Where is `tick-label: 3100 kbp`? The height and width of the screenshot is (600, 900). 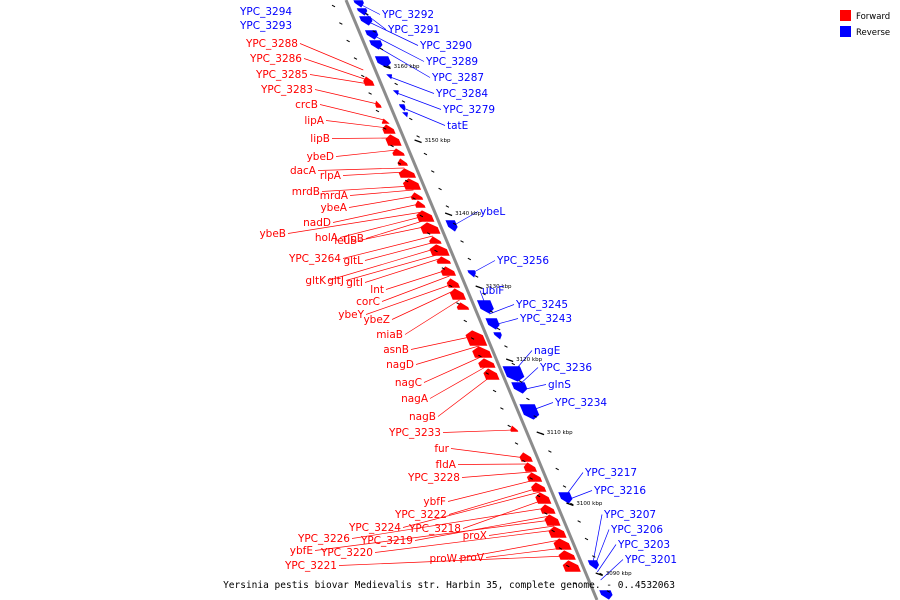
tick-label: 3100 kbp is located at coordinates (589, 504).